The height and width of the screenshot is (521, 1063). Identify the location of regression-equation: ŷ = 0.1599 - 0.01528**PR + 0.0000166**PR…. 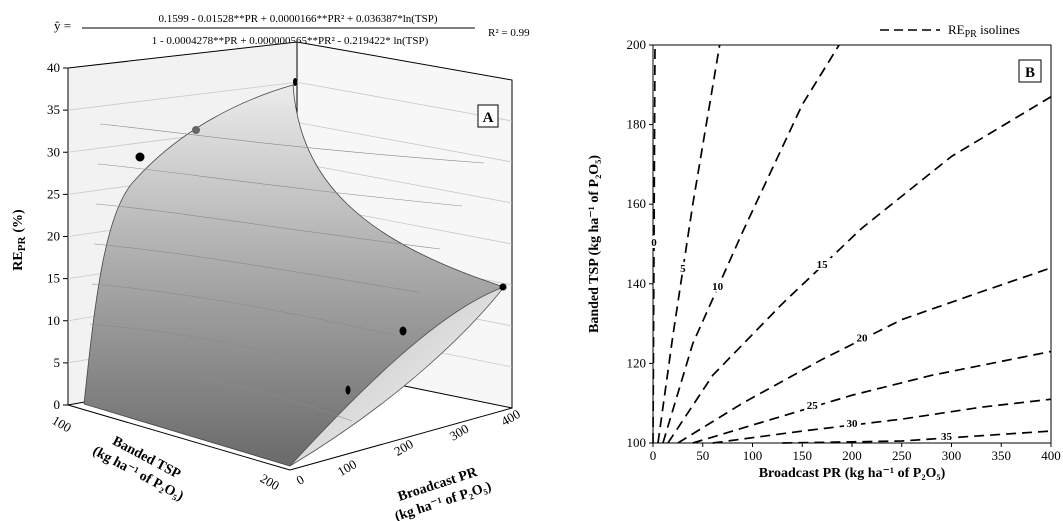
(292, 30).